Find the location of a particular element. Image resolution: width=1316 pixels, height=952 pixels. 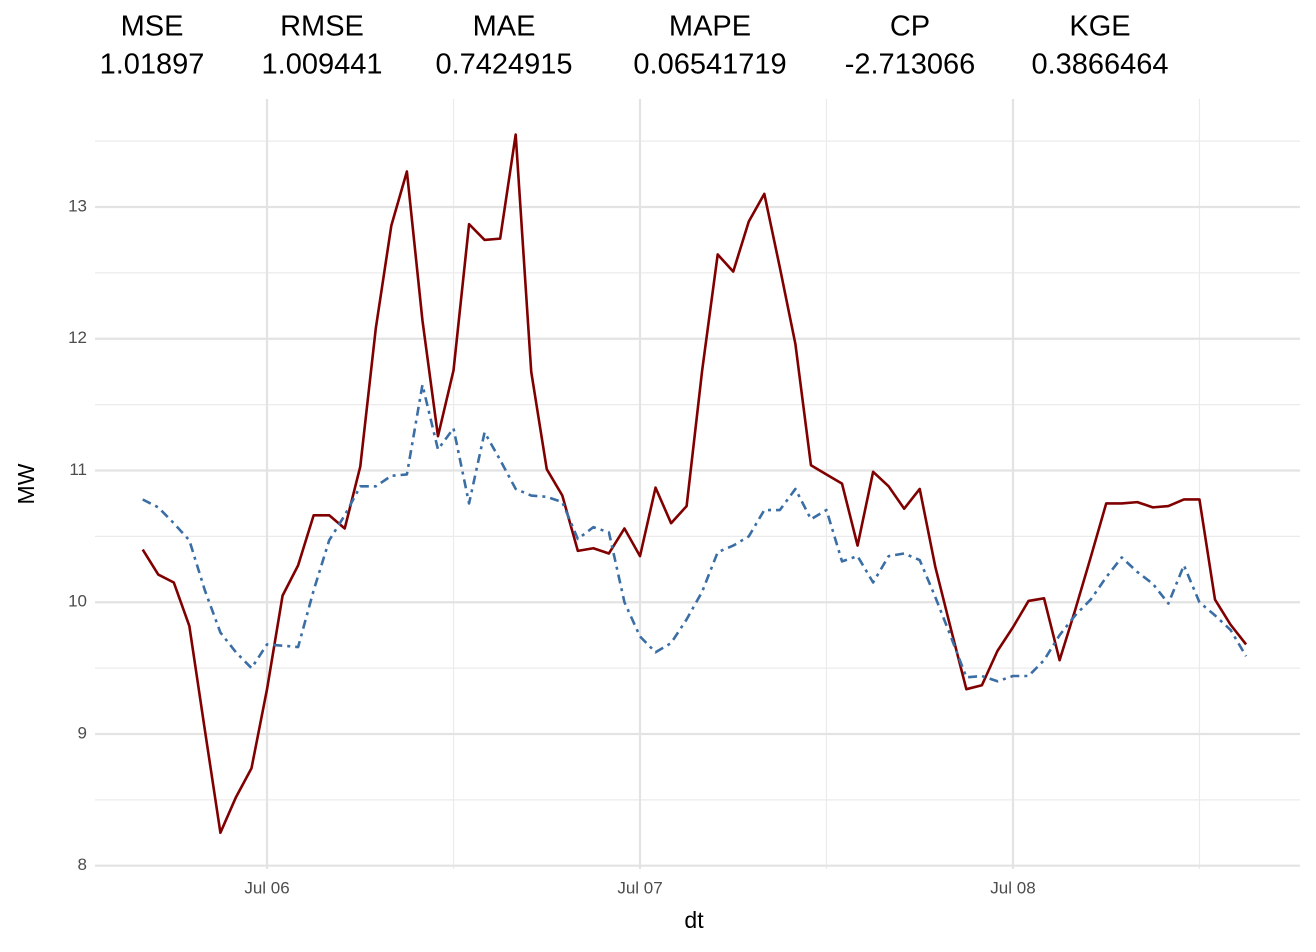

y-tick-label: 12 is located at coordinates (77, 337).